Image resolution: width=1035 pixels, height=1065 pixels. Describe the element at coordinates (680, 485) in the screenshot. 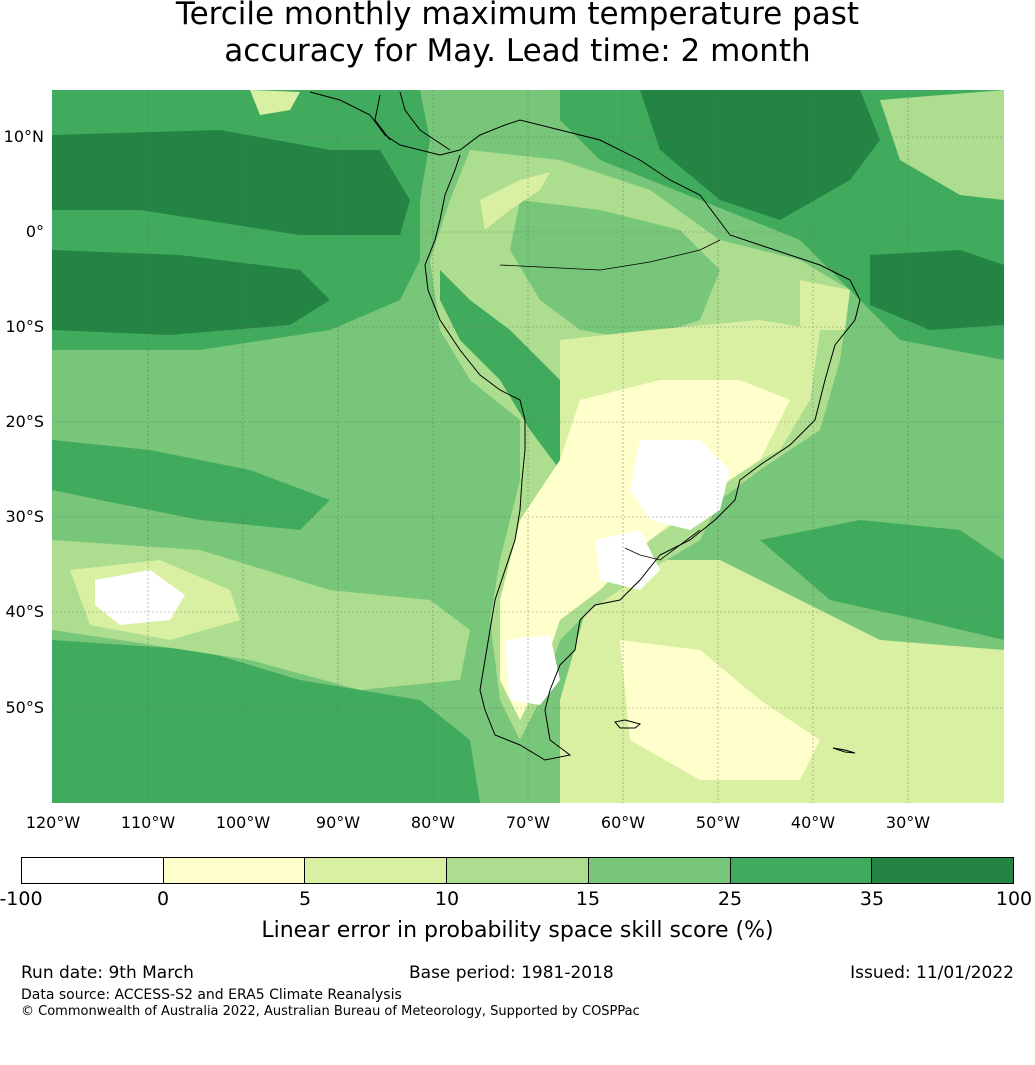

I see `skill-region-interior-negative` at that location.